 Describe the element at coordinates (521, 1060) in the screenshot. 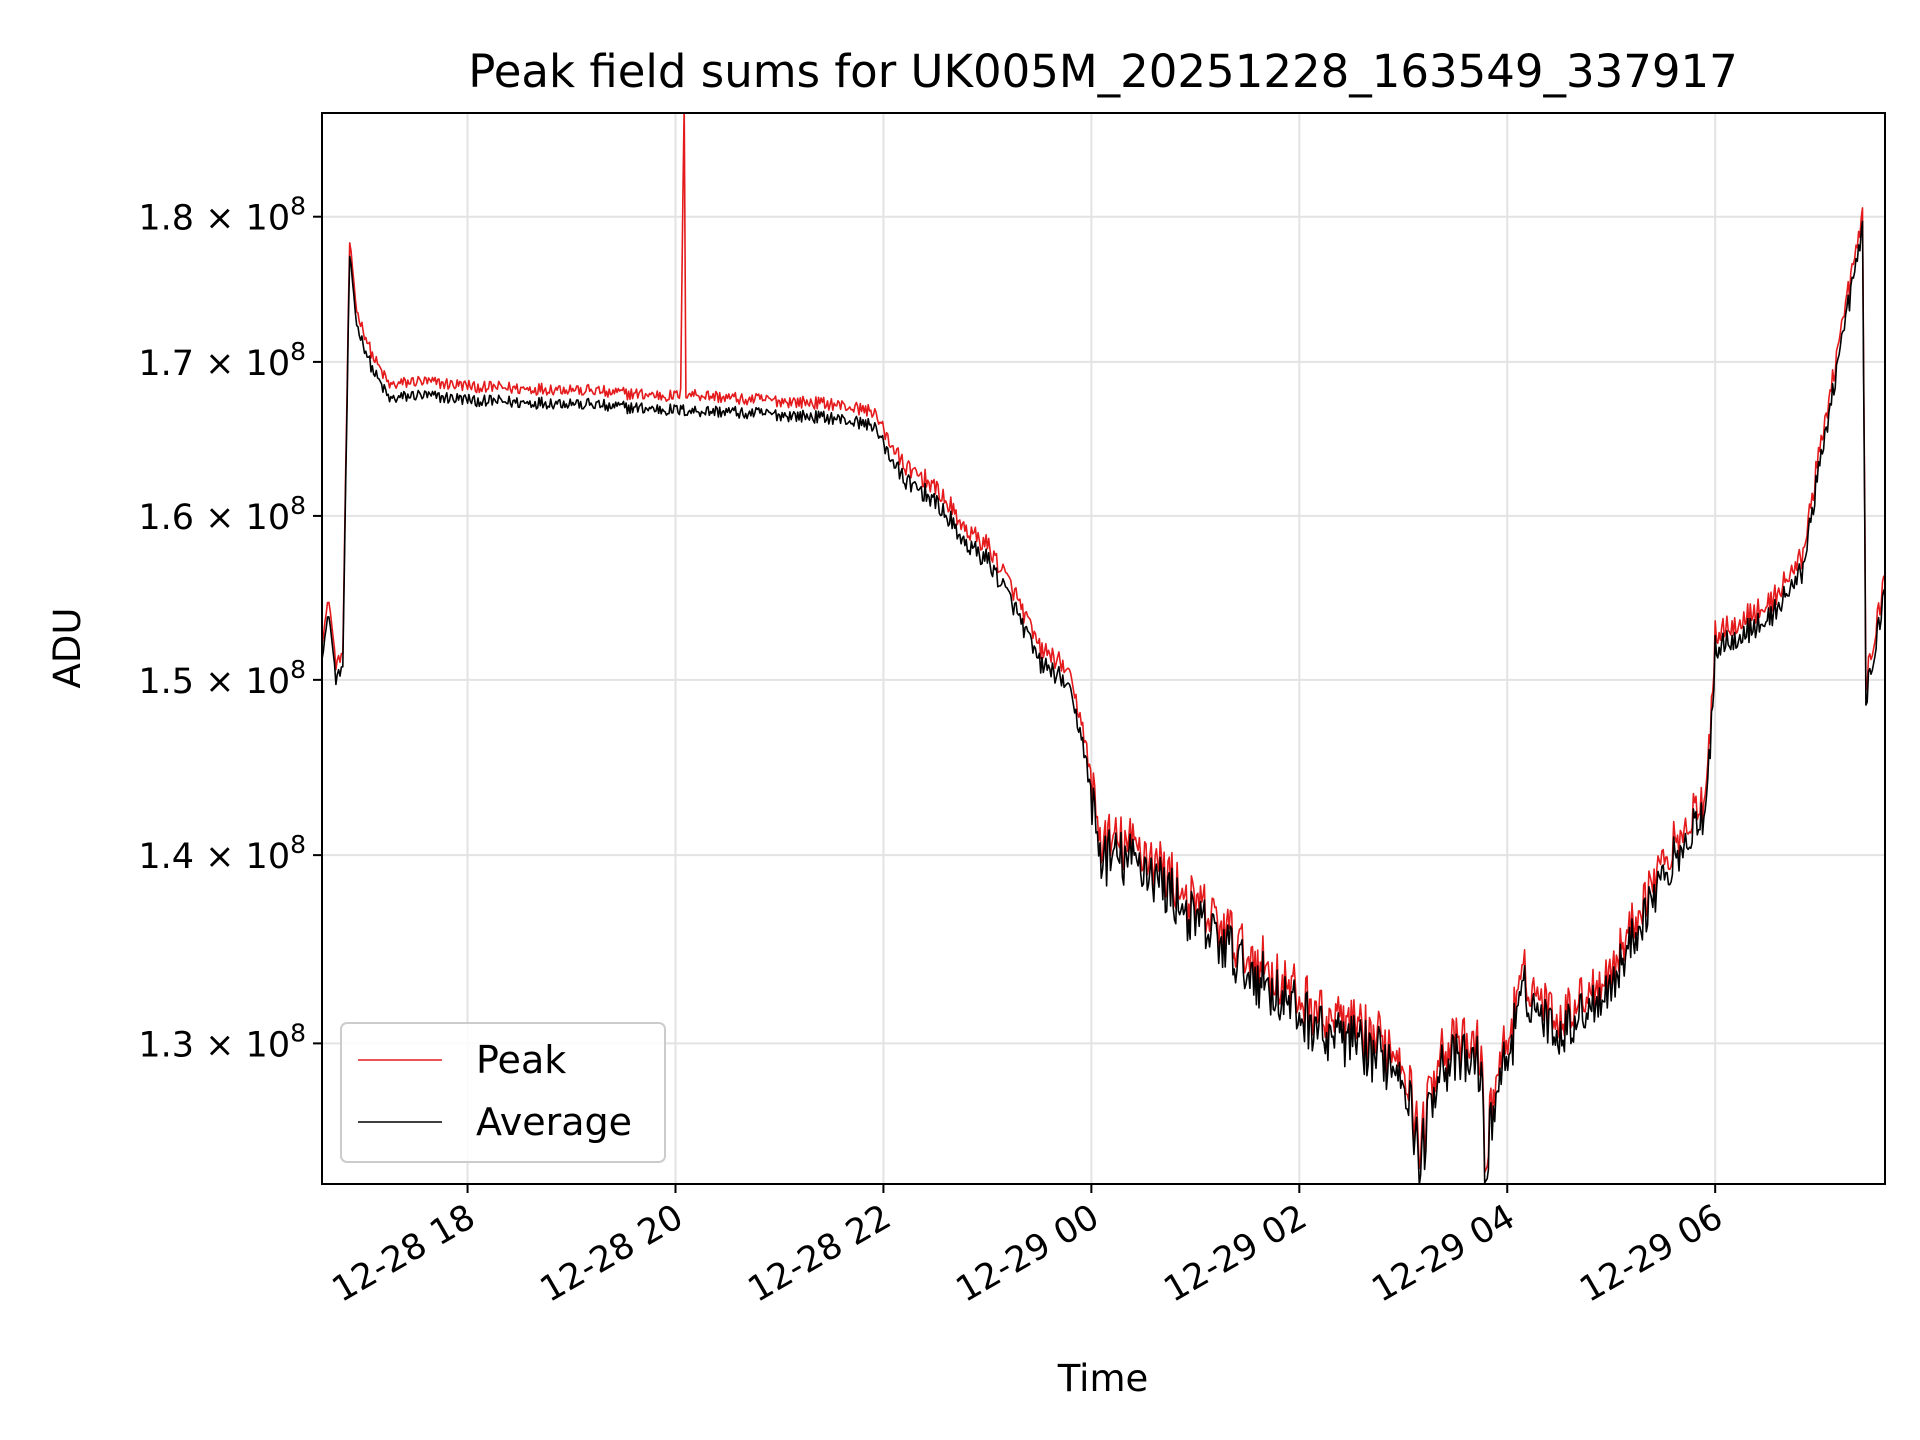

I see `legend-label-peak: Peak` at that location.